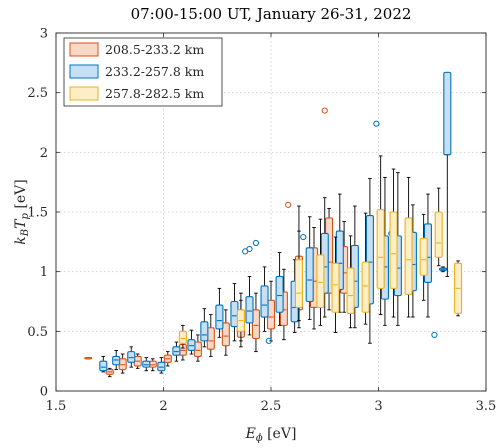 Image resolution: width=500 pixels, height=448 pixels. I want to click on legend-label-233-km: 233.2-257.8 km, so click(154, 71).